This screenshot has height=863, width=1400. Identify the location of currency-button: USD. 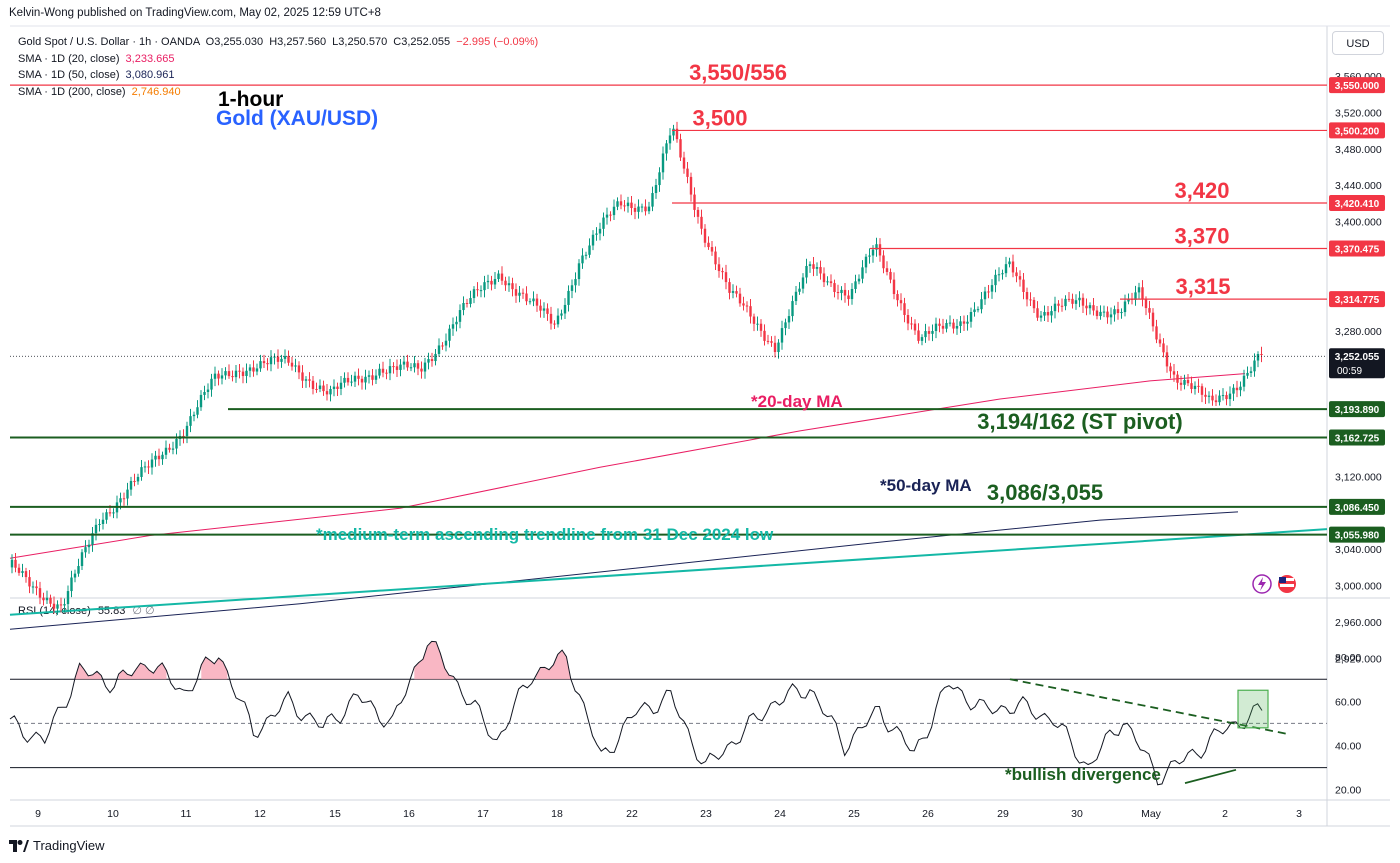
(1358, 43).